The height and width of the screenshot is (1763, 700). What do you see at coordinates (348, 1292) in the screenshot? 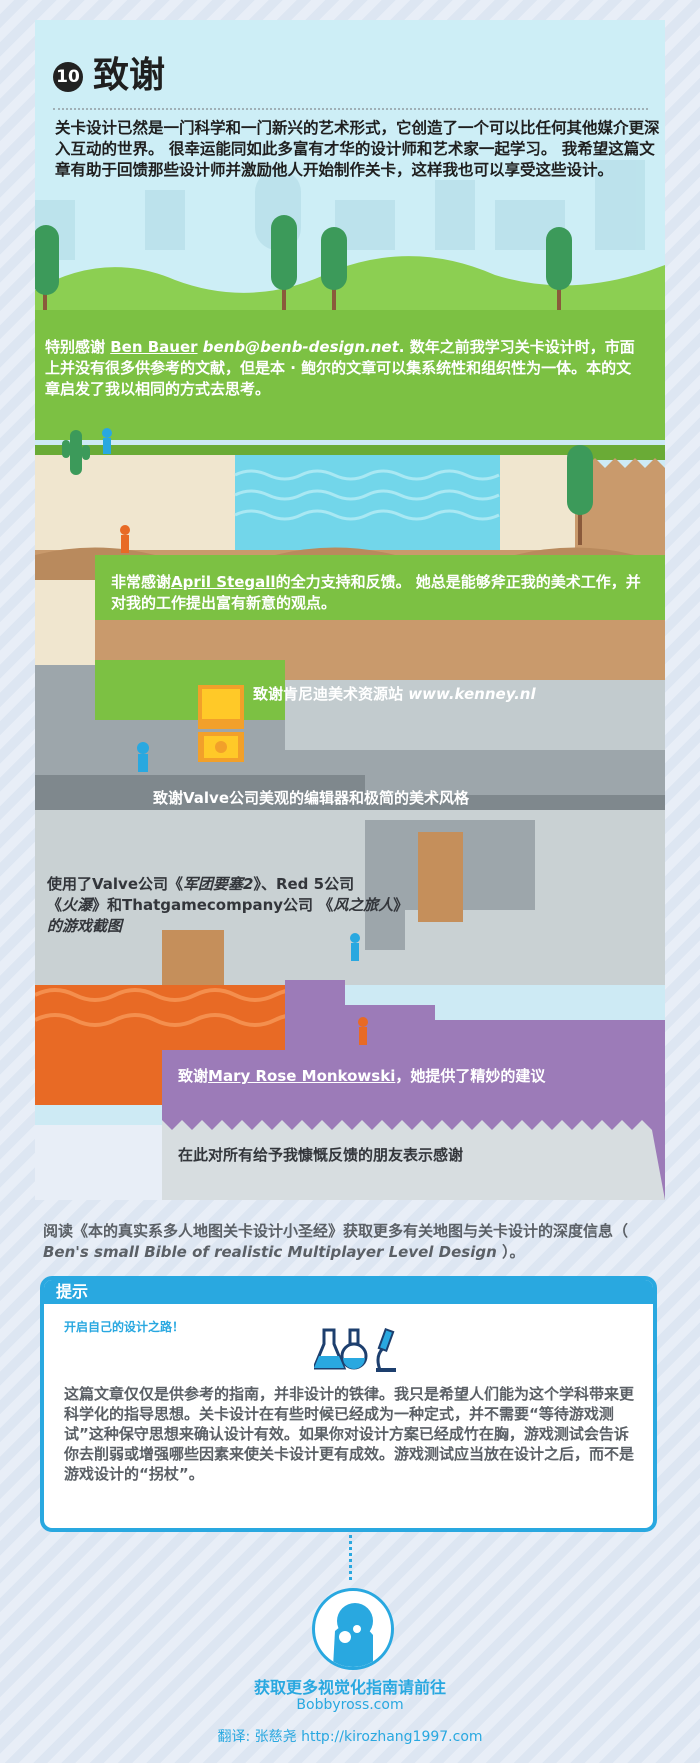
I see `tip-heading: 提示` at bounding box center [348, 1292].